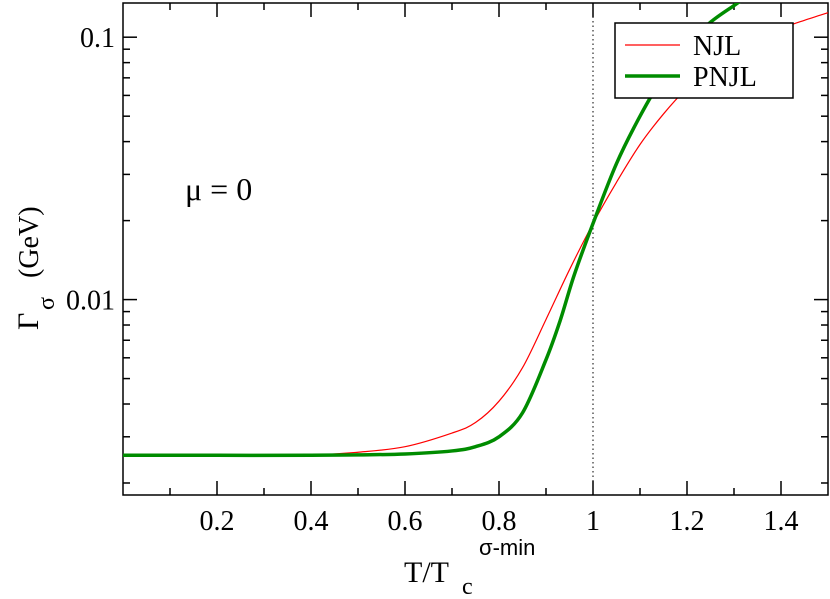  I want to click on y-tick-label: 0.1, so click(97, 38).